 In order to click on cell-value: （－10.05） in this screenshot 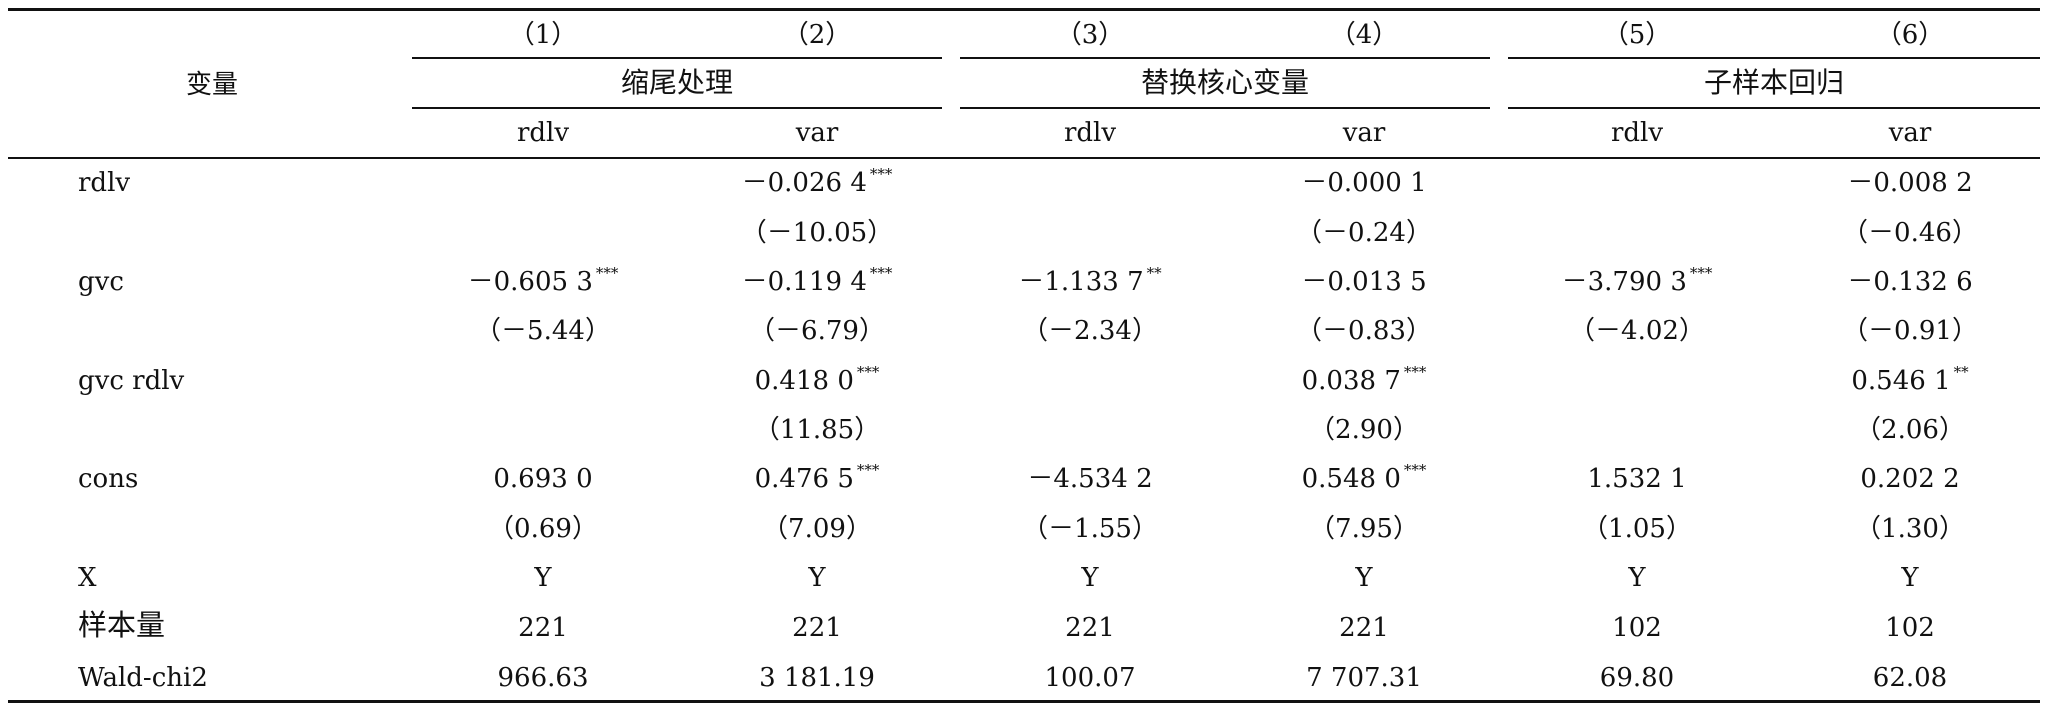, I will do `click(817, 233)`.